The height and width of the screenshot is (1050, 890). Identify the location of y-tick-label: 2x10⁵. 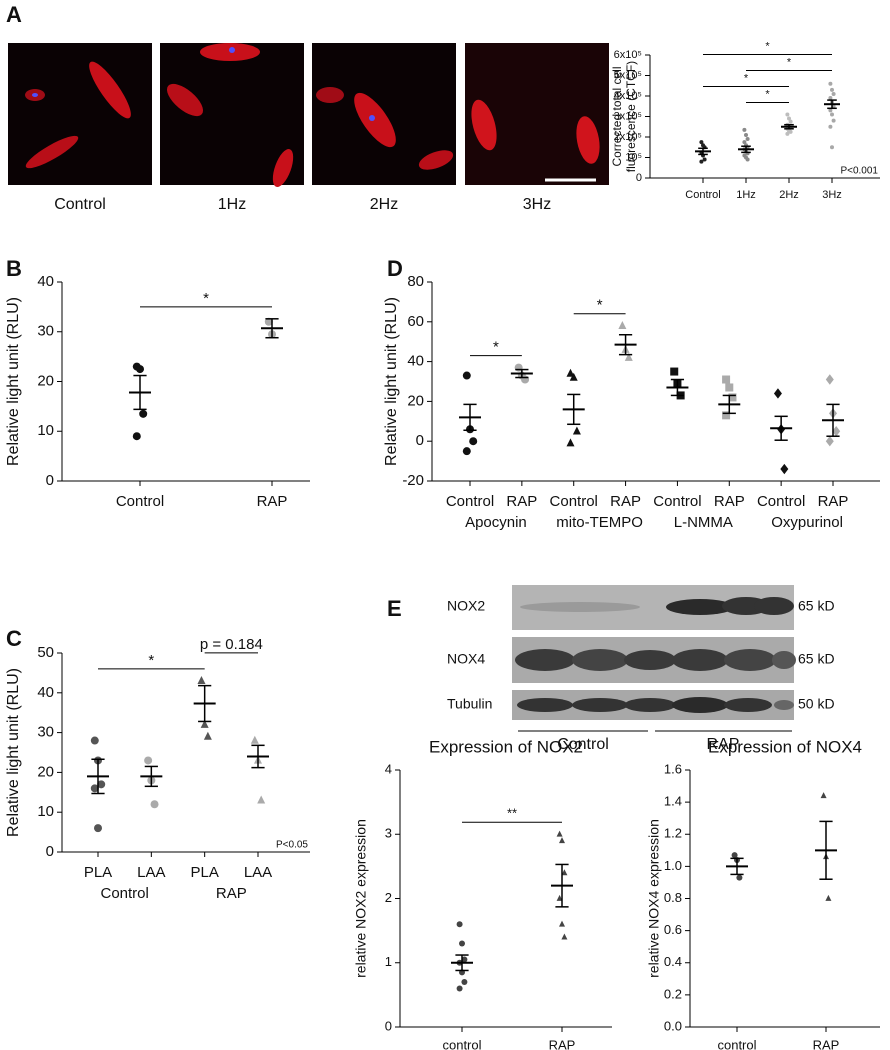
(628, 137).